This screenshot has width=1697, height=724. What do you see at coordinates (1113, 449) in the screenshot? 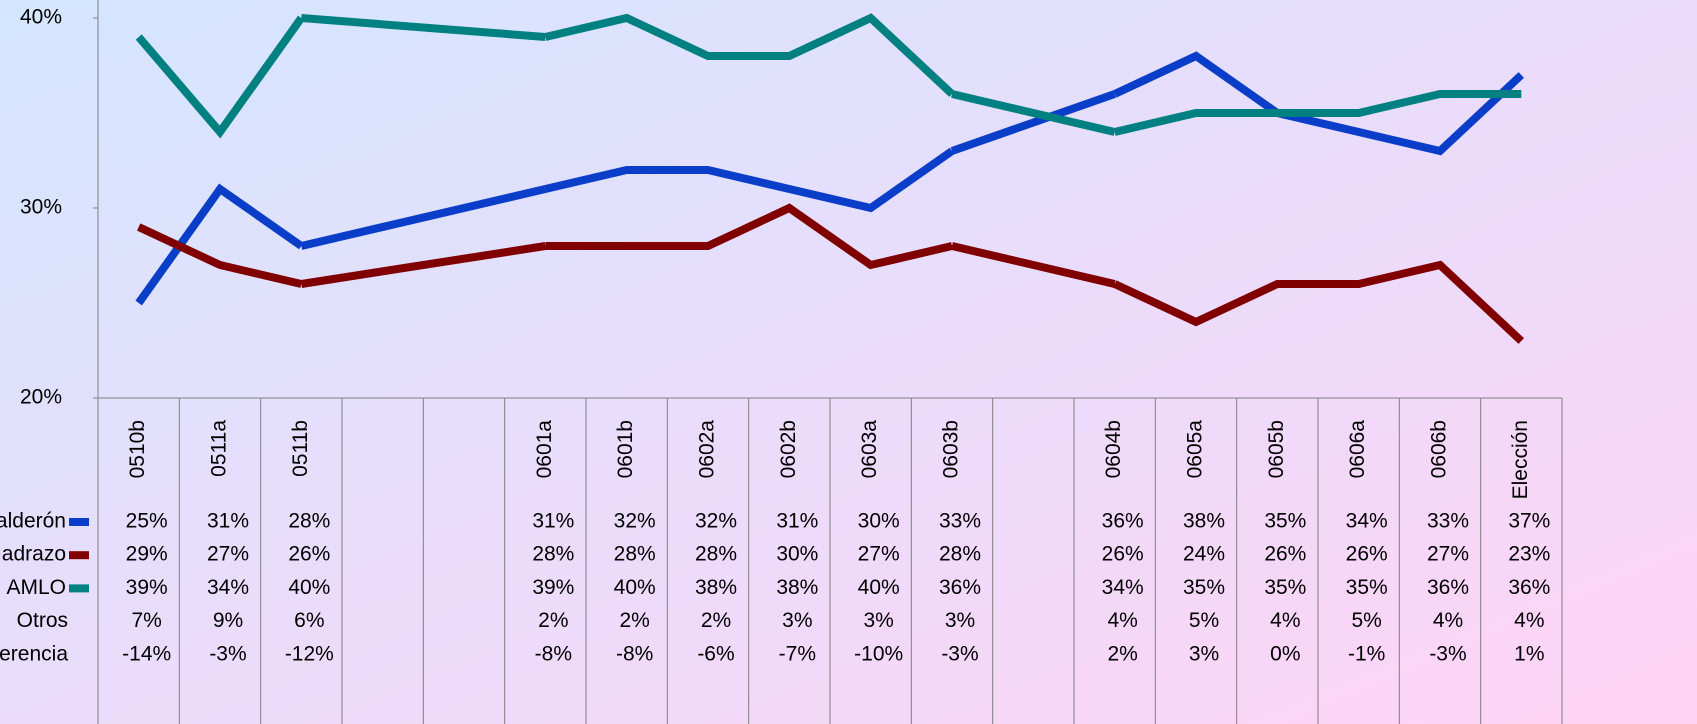
I see `x-tick-label: 0604b` at bounding box center [1113, 449].